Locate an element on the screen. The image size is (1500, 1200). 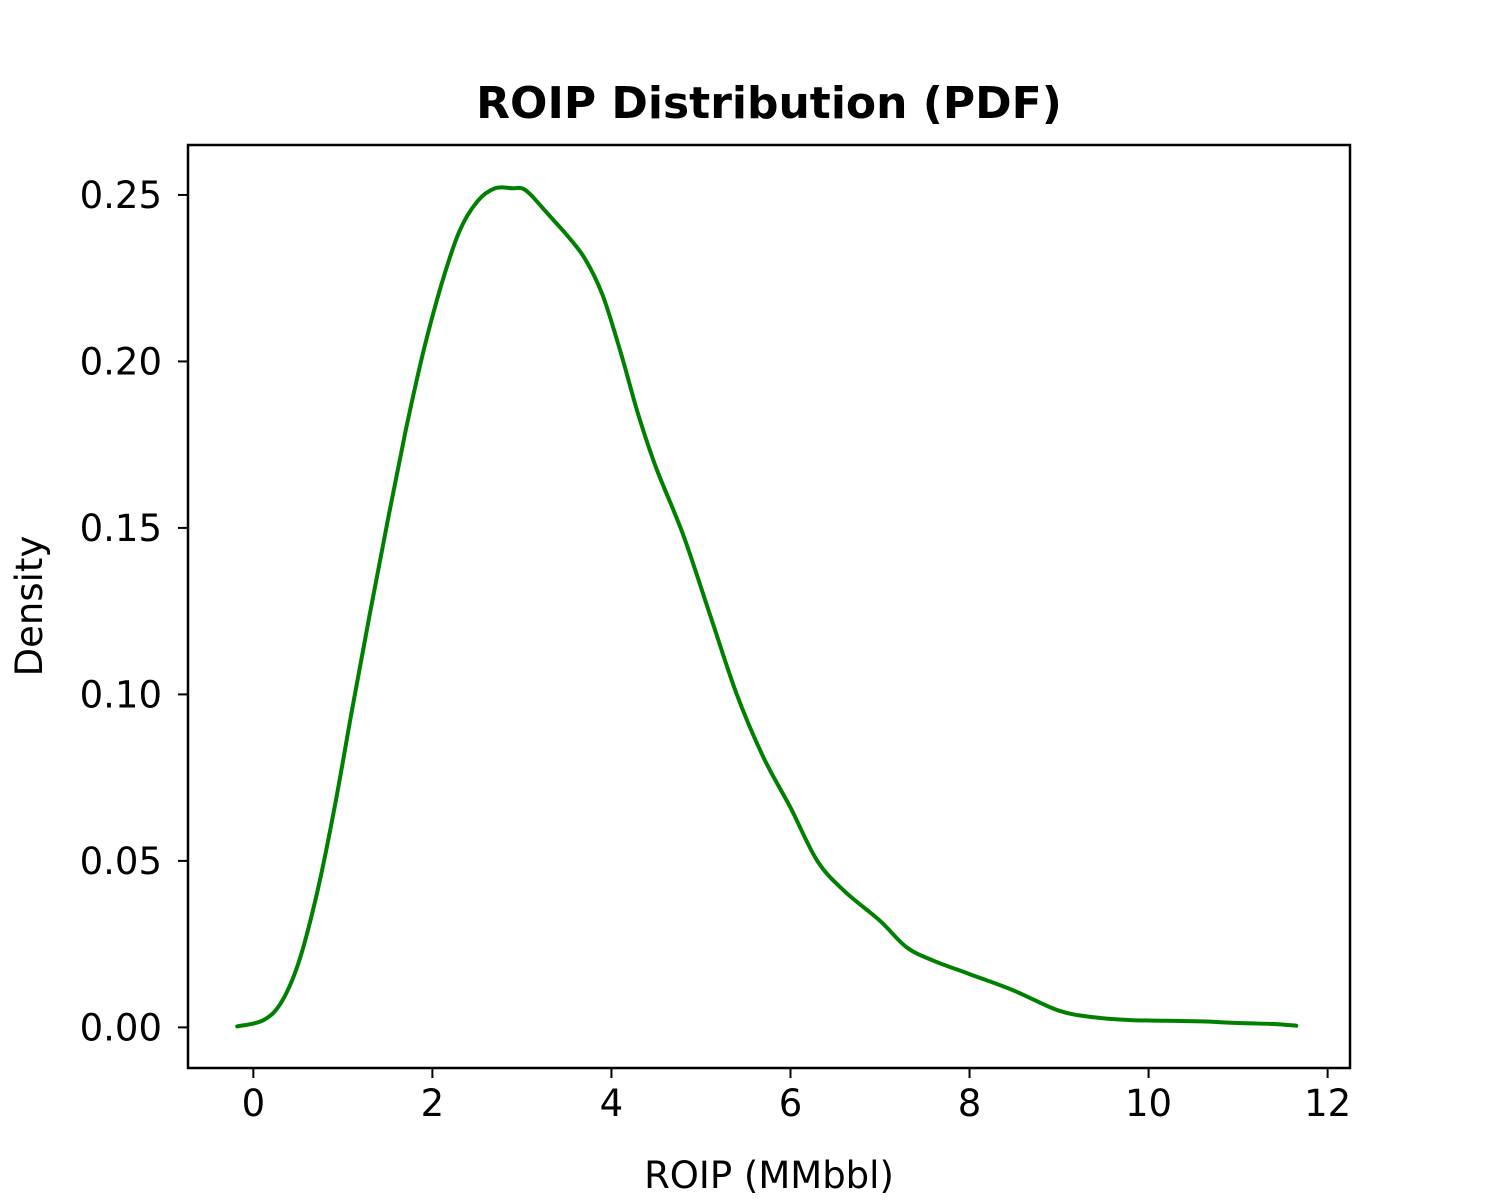
y-tick-label: 0.15 is located at coordinates (121, 528).